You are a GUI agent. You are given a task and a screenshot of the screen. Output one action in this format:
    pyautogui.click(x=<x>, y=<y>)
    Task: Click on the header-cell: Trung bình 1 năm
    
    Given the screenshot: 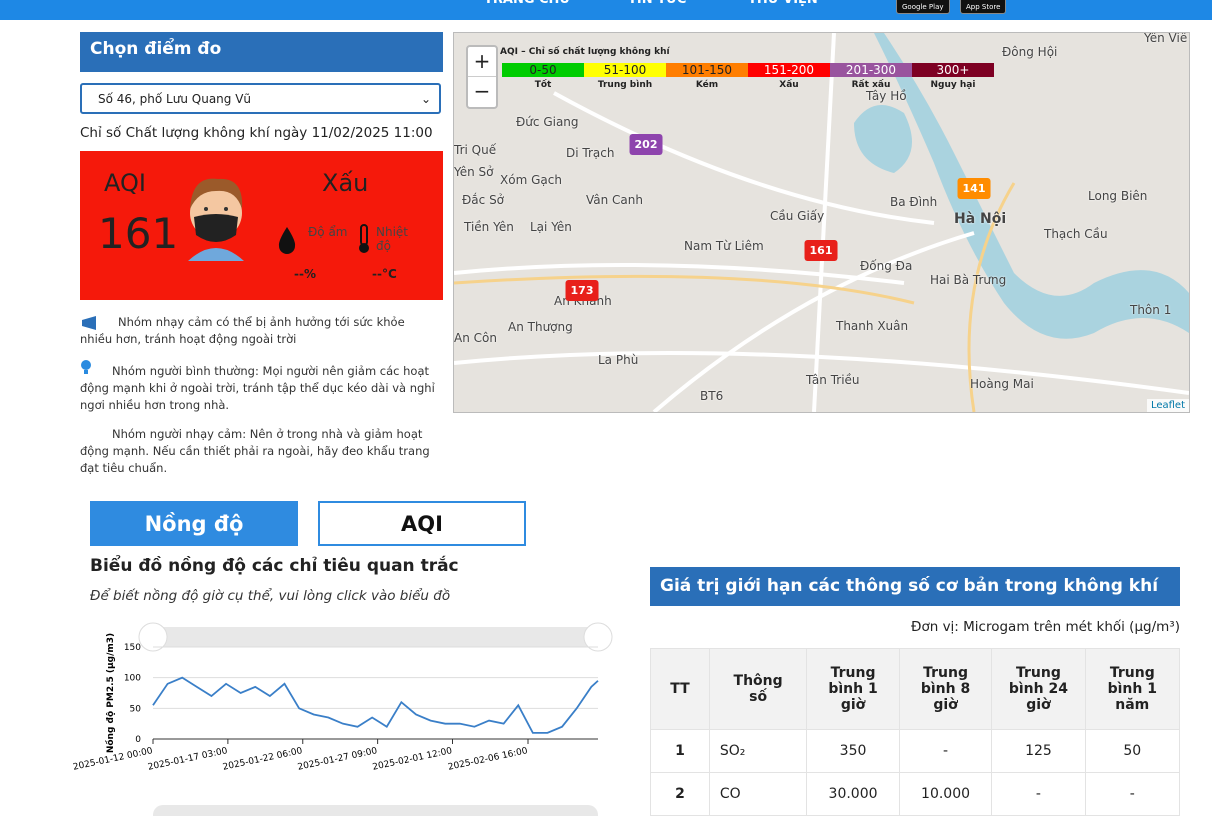 What is the action you would take?
    pyautogui.click(x=1132, y=689)
    